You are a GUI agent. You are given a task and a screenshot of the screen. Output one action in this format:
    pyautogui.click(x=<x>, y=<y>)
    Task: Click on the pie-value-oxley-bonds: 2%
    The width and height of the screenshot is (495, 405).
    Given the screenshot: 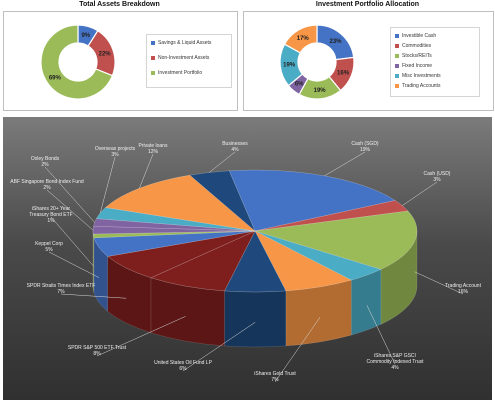 What is the action you would take?
    pyautogui.click(x=45, y=165)
    